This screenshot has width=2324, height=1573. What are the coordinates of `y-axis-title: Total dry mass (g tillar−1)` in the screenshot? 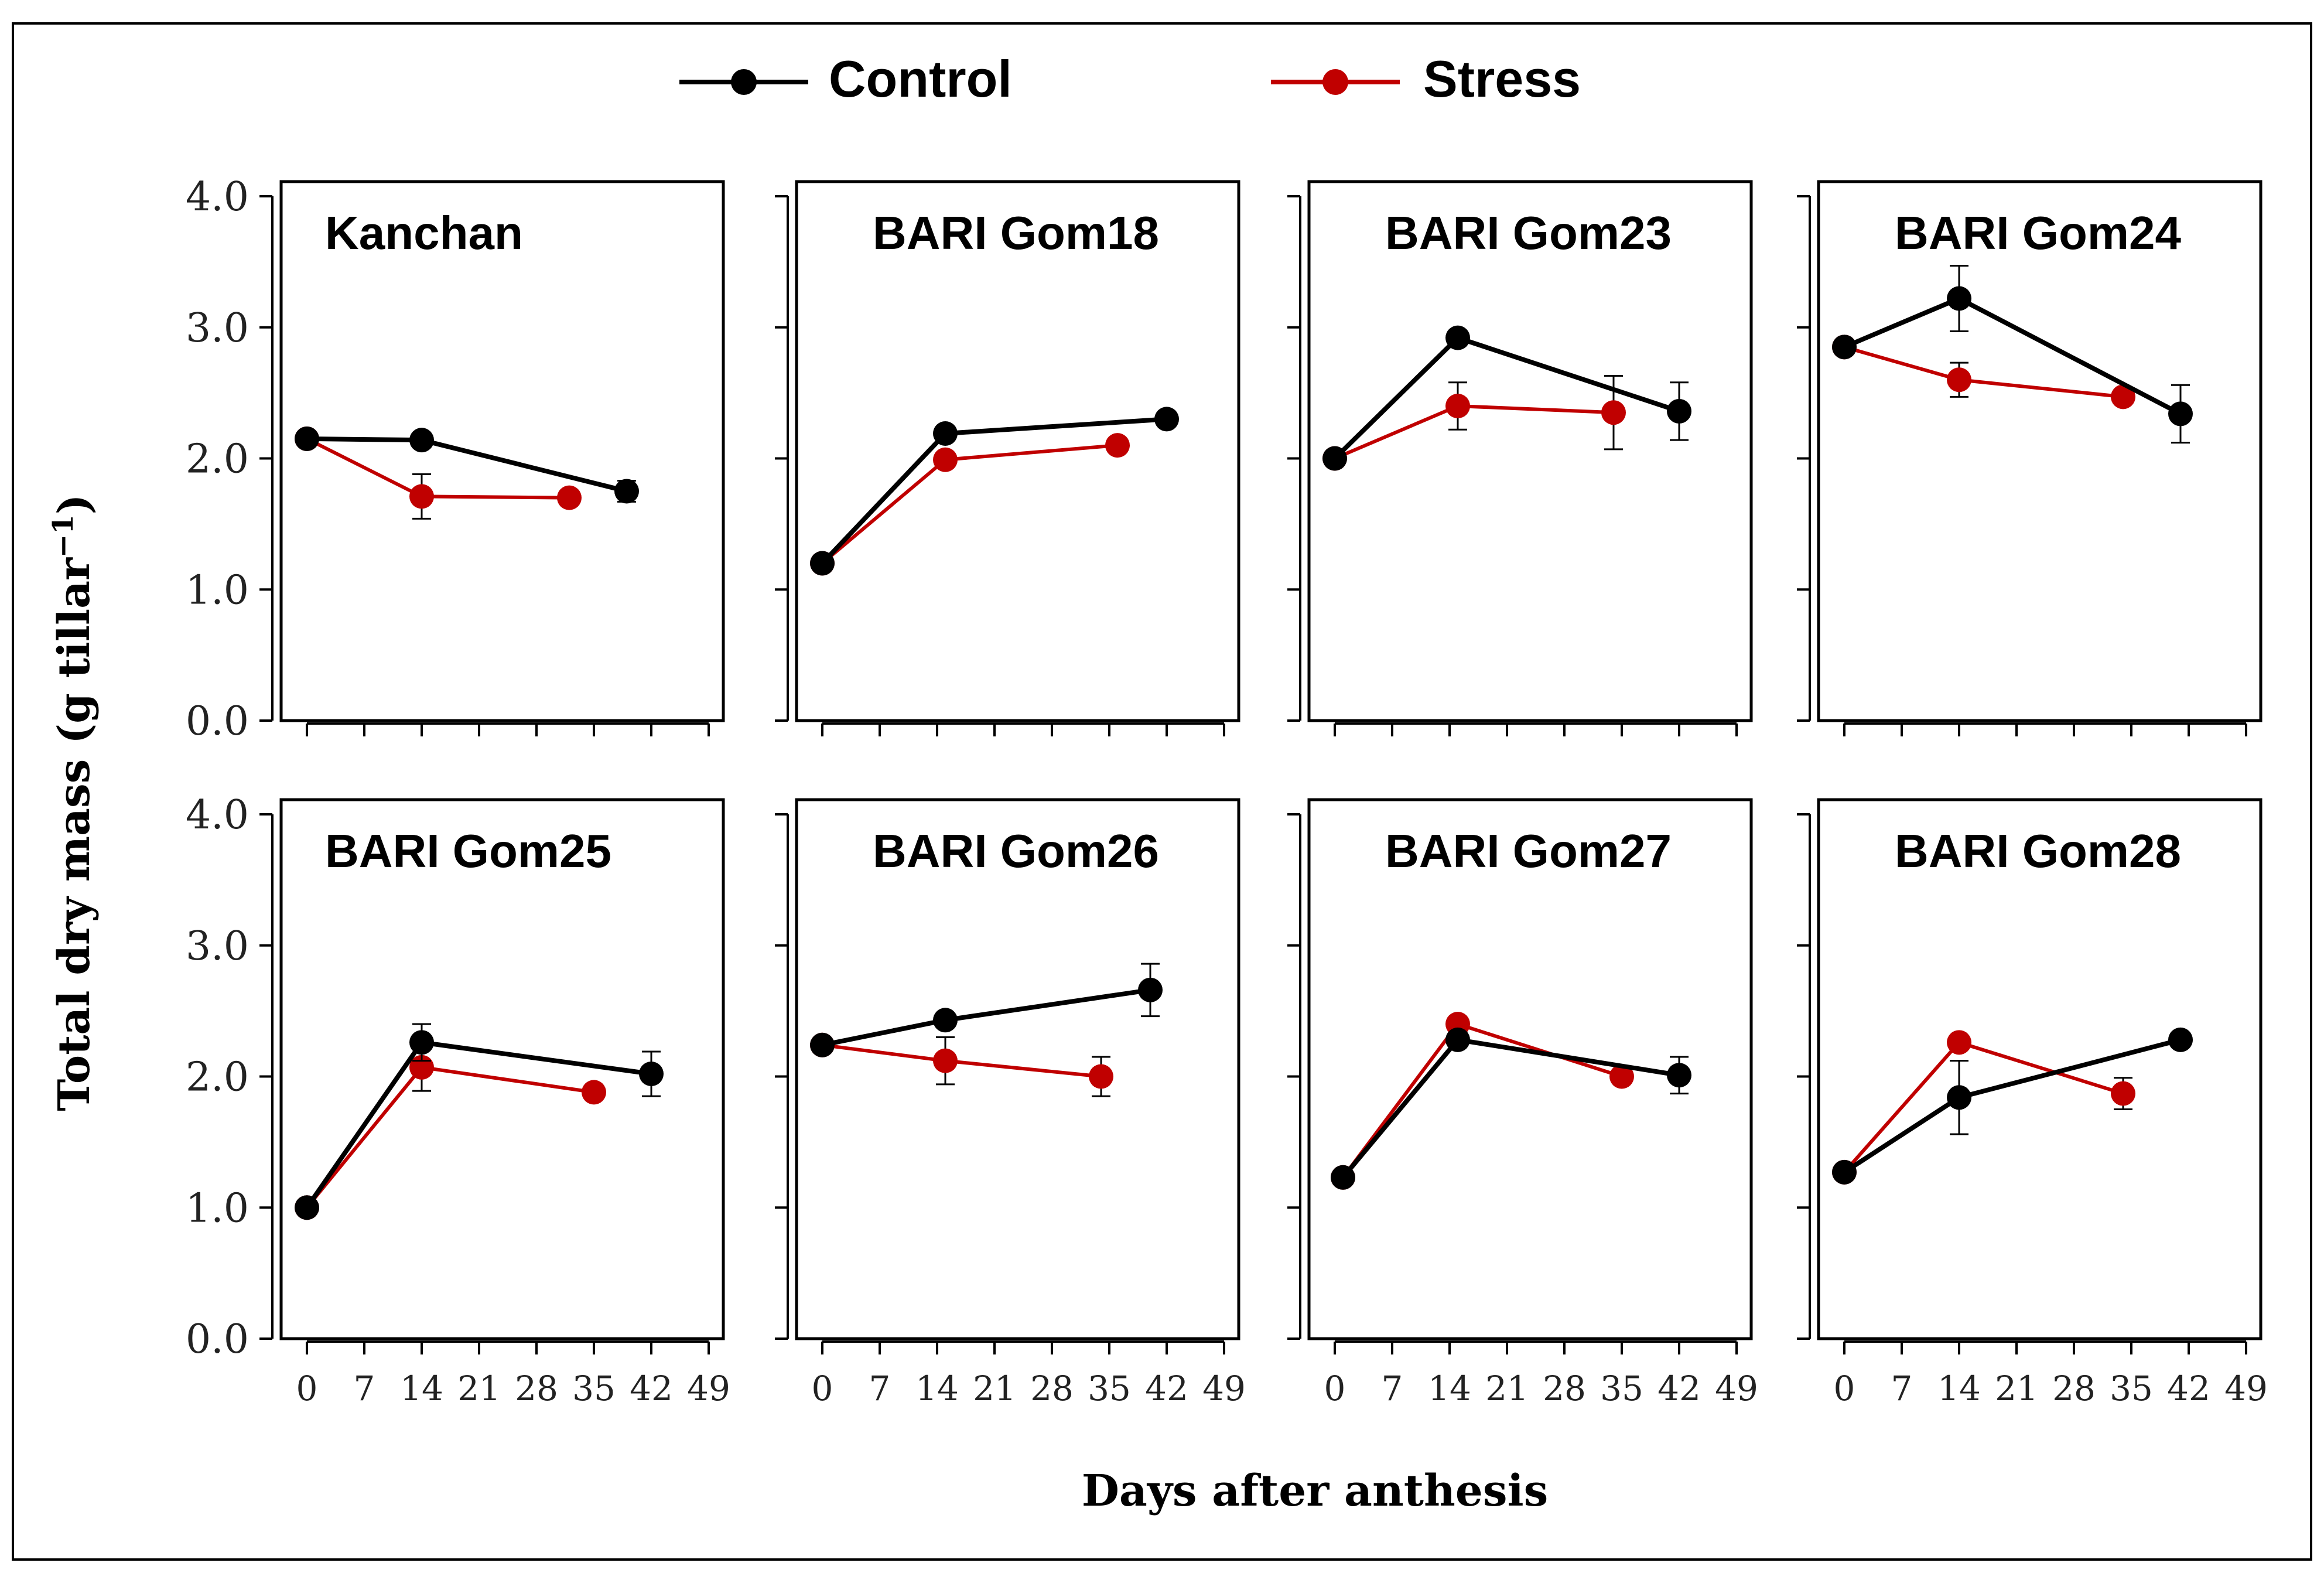 It's located at (73, 802).